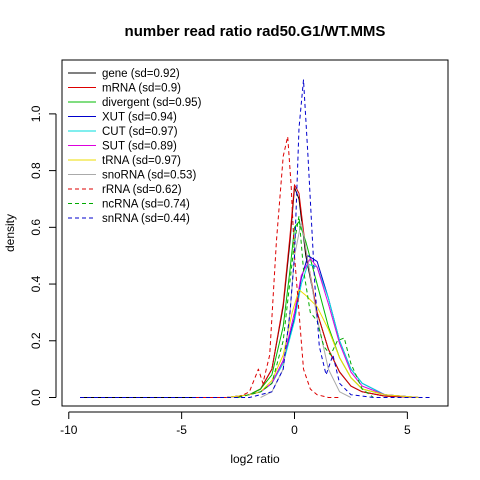  Describe the element at coordinates (10, 233) in the screenshot. I see `y-axis-label: density` at that location.